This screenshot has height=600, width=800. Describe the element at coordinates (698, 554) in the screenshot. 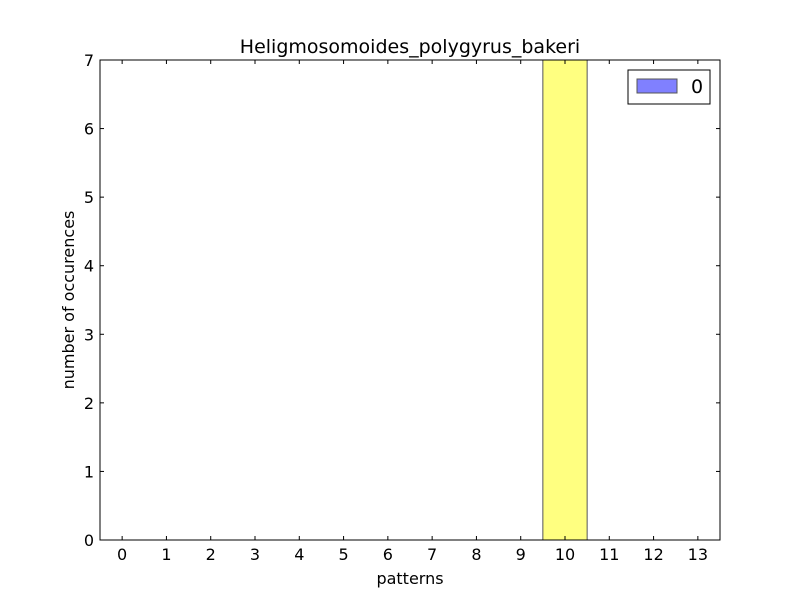

I see `x-tick-label-13: 13` at that location.